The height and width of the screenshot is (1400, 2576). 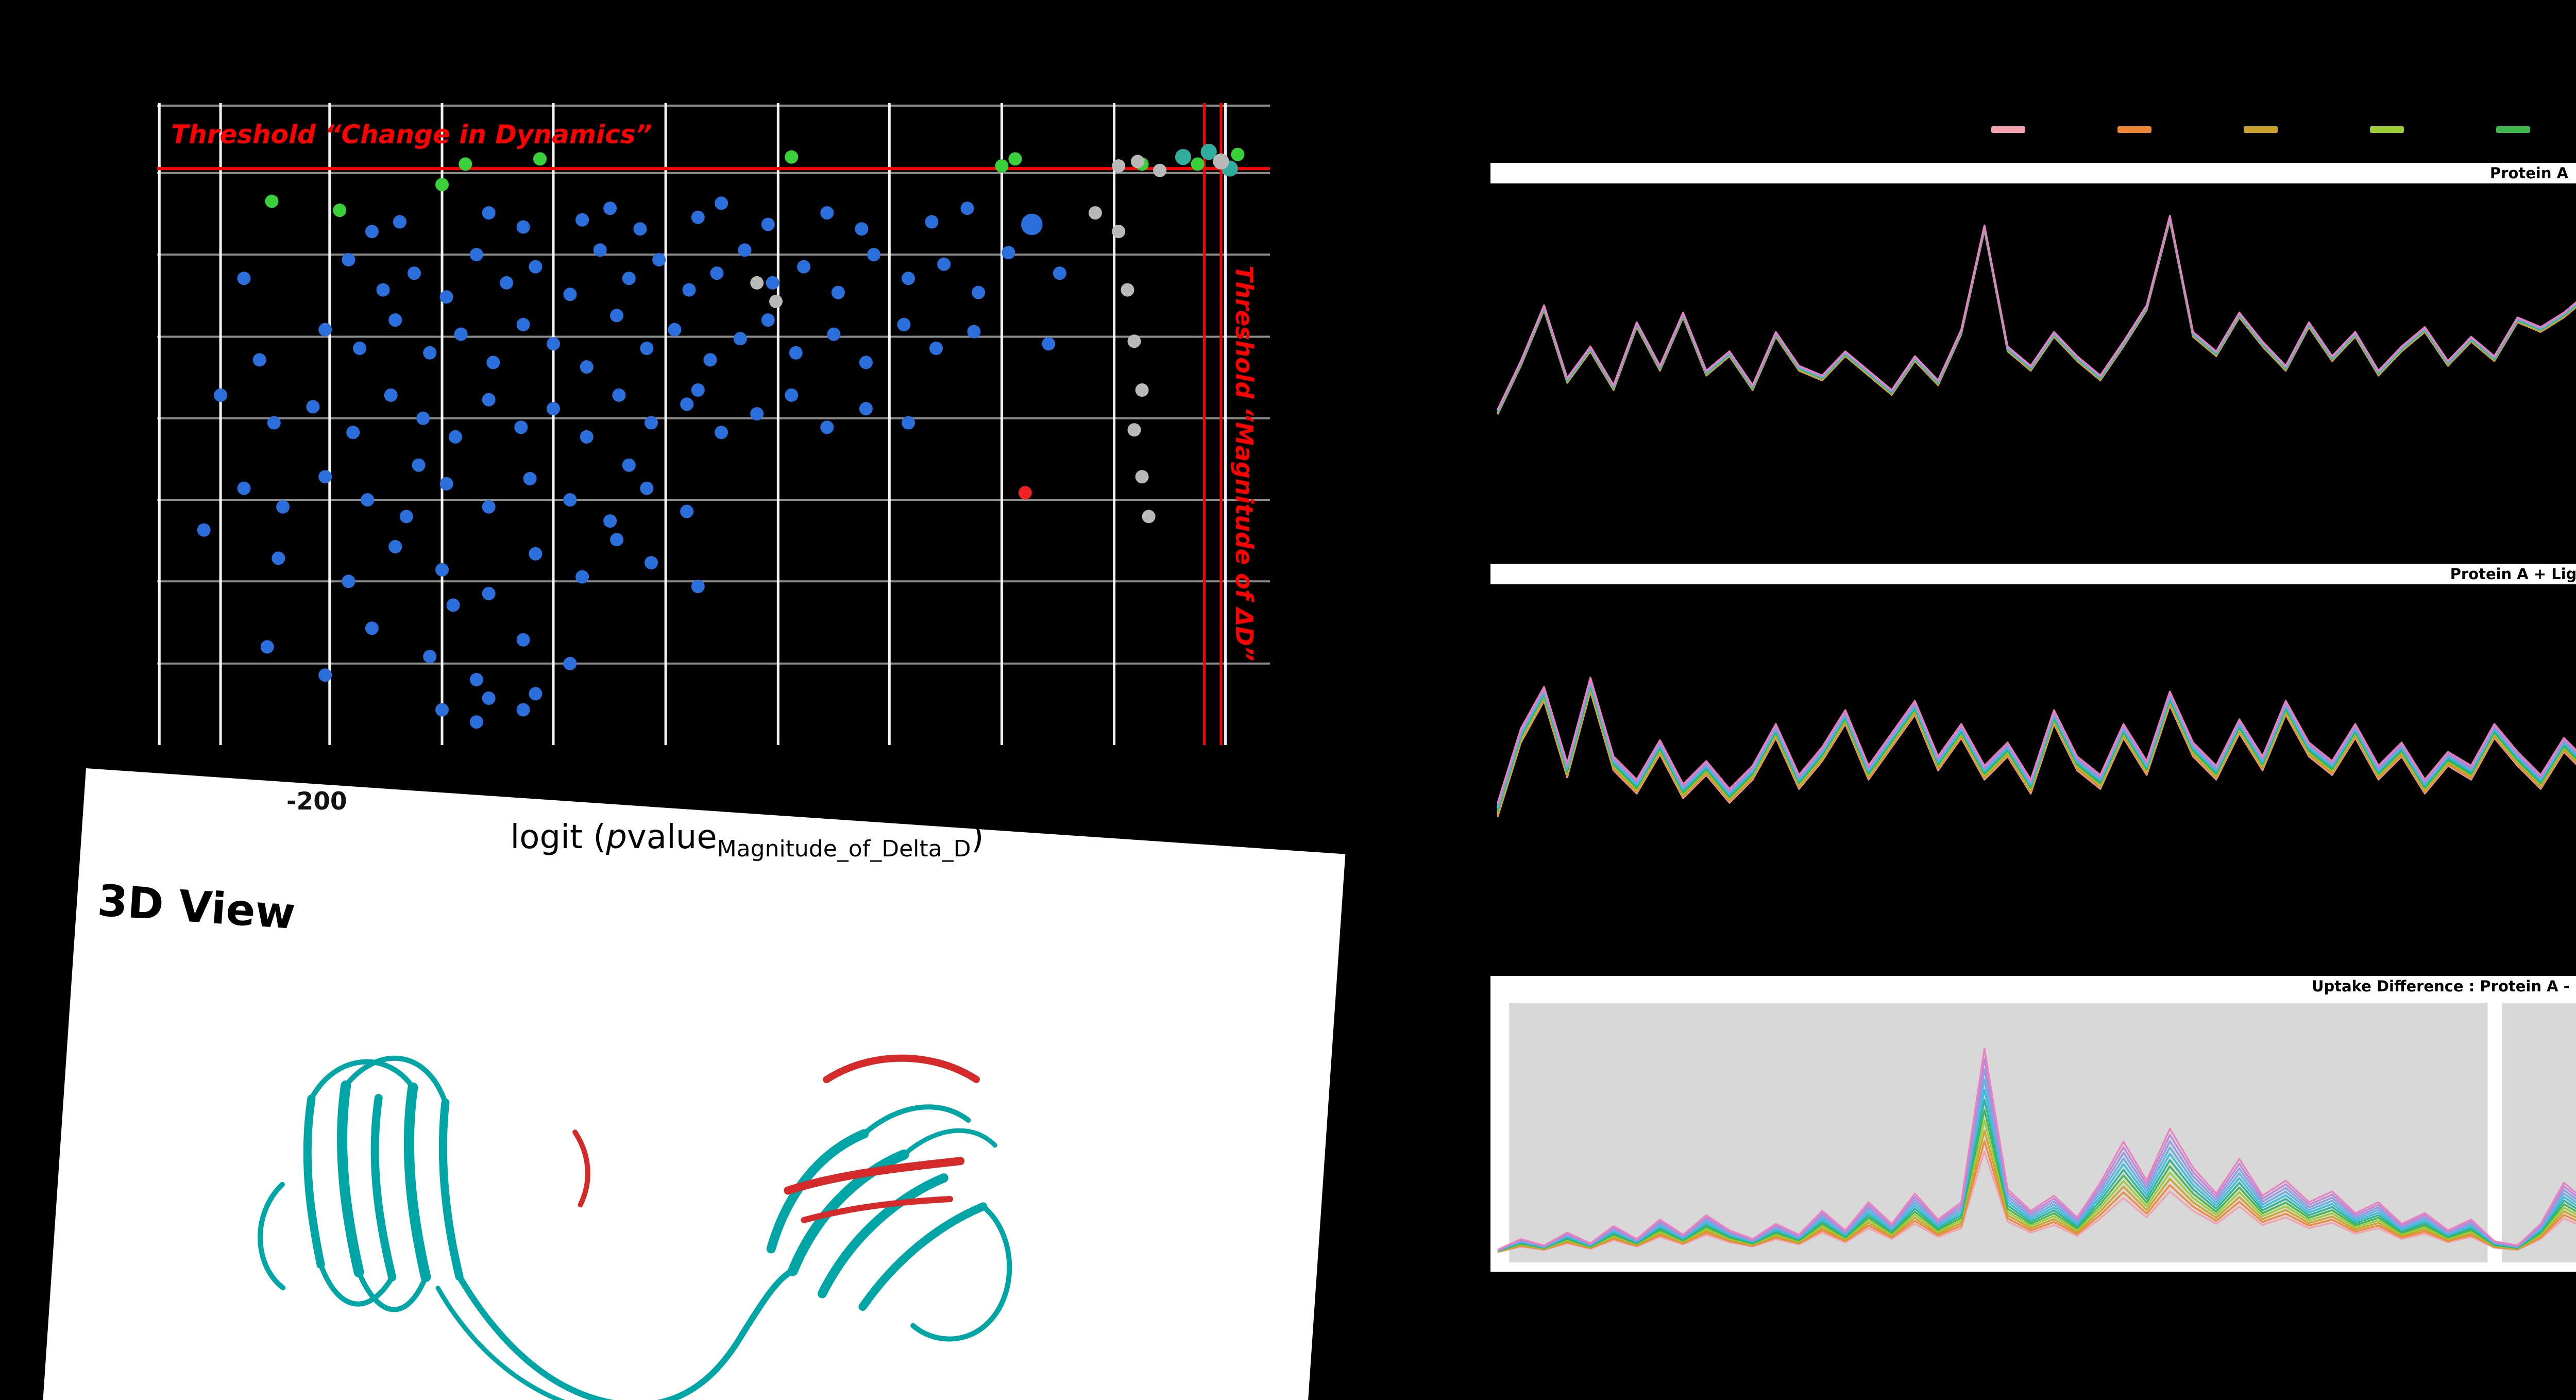 What do you see at coordinates (674, 1159) in the screenshot?
I see `protein-structure-viewer` at bounding box center [674, 1159].